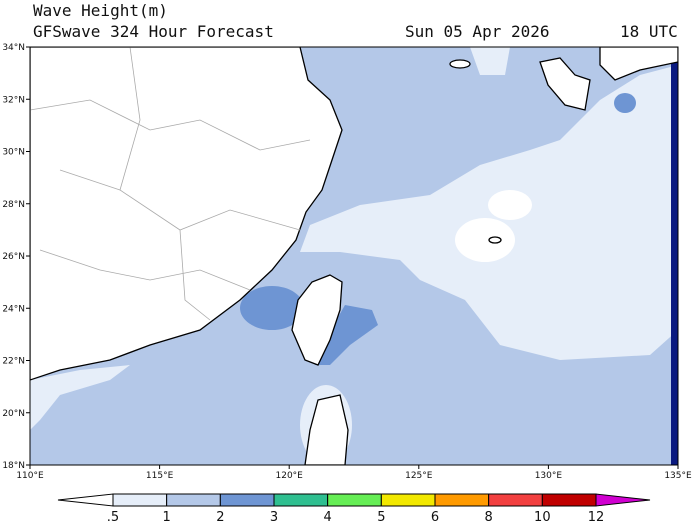 The height and width of the screenshot is (525, 700). Describe the element at coordinates (13, 100) in the screenshot. I see `lat-label: 32°N` at that location.